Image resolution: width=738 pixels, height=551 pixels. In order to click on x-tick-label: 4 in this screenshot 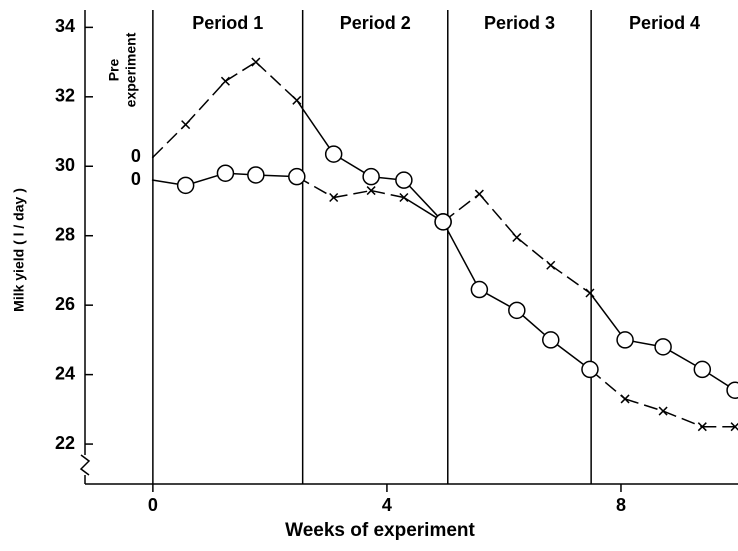, I will do `click(387, 505)`.